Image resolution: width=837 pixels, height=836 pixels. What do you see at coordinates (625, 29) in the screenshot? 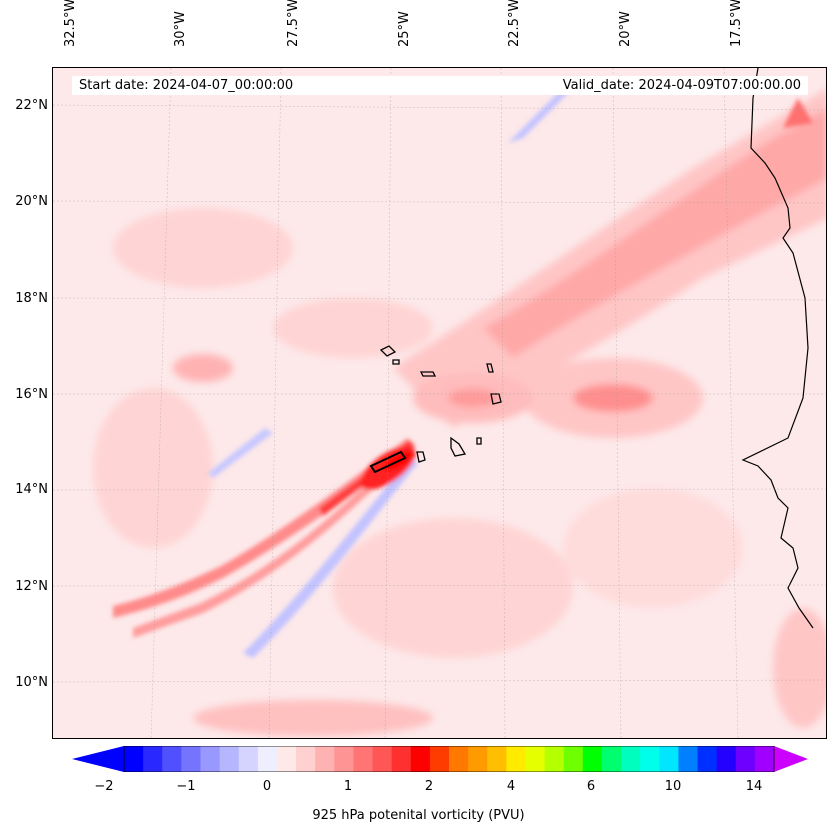
I see `lon-label-20w: 20°W` at bounding box center [625, 29].